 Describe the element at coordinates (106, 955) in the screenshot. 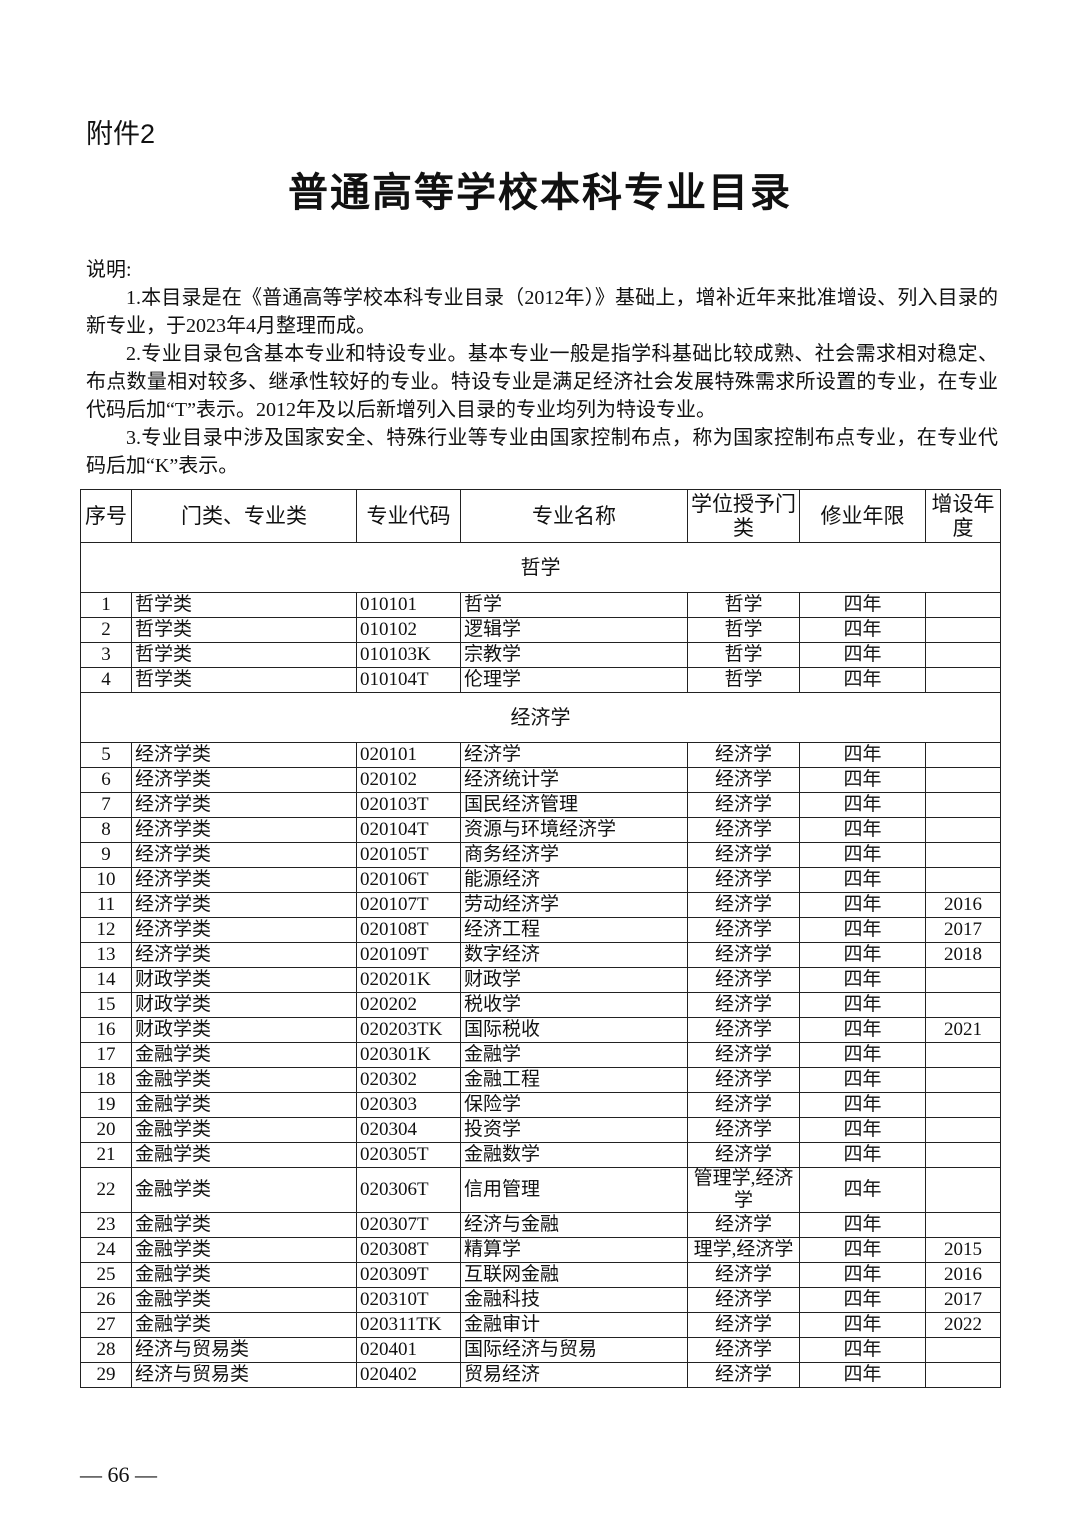

I see `table-cell: 13` at that location.